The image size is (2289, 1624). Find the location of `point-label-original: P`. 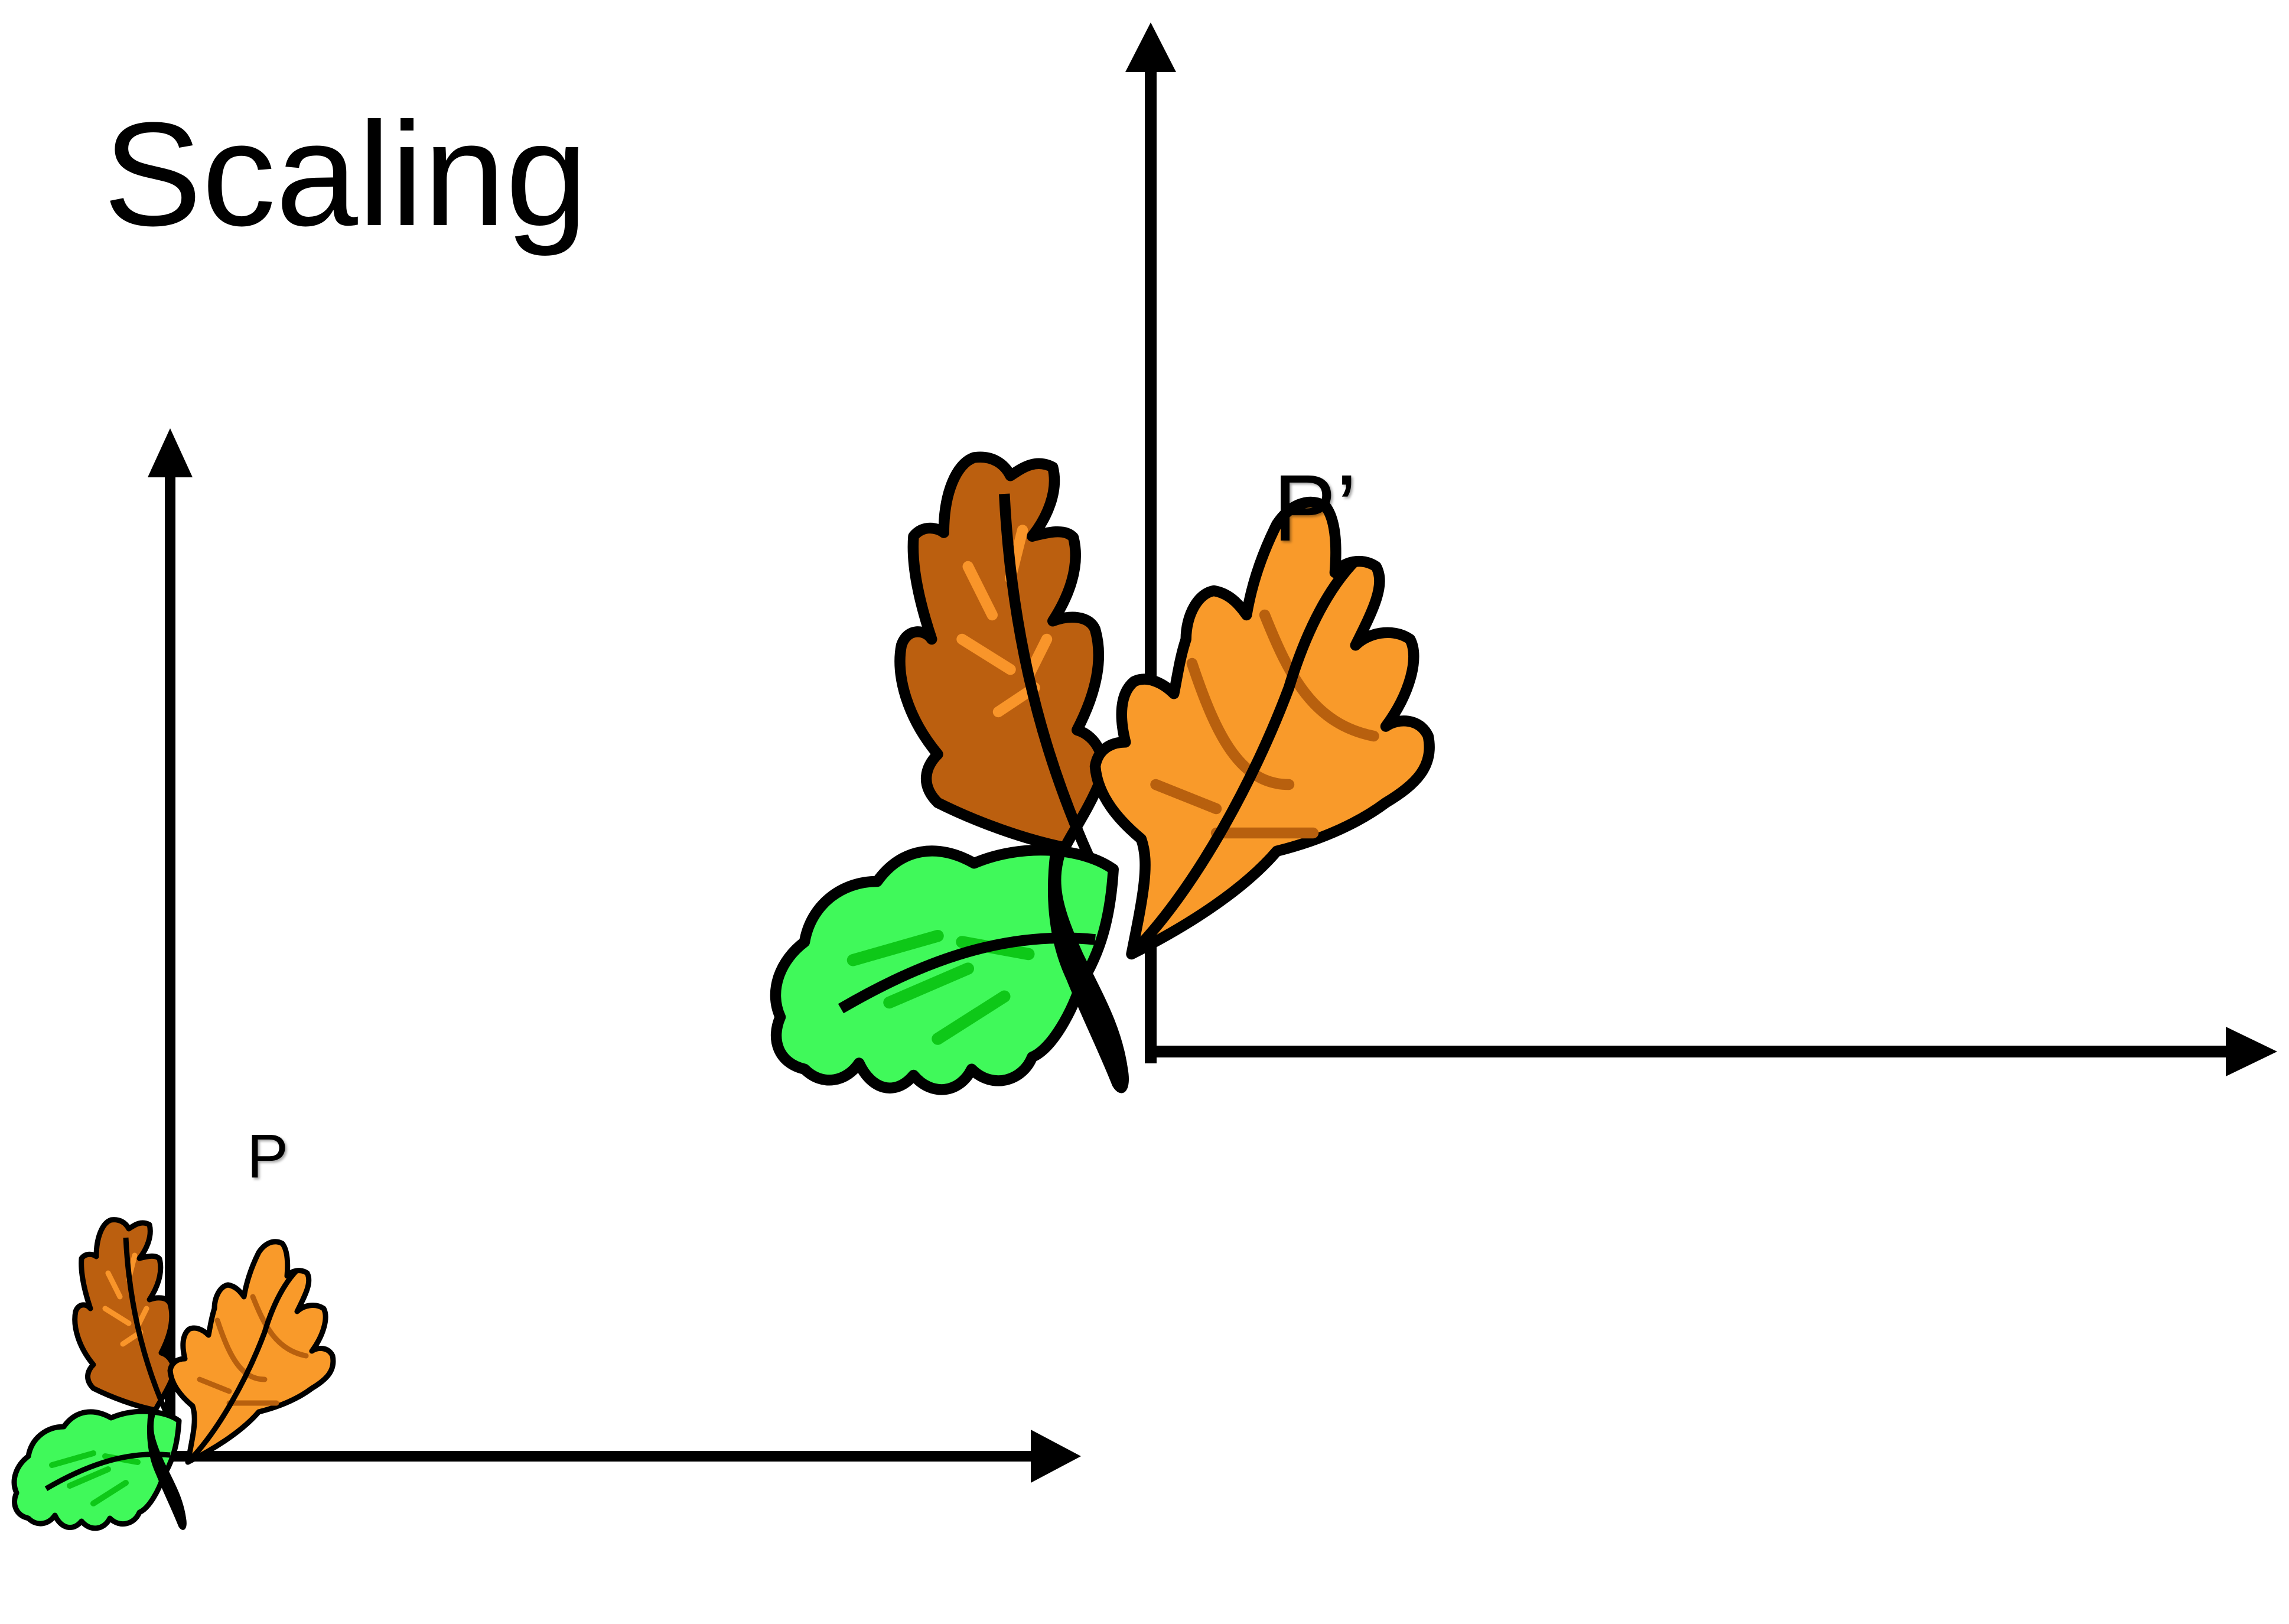

point-label-original: P is located at coordinates (268, 1156).